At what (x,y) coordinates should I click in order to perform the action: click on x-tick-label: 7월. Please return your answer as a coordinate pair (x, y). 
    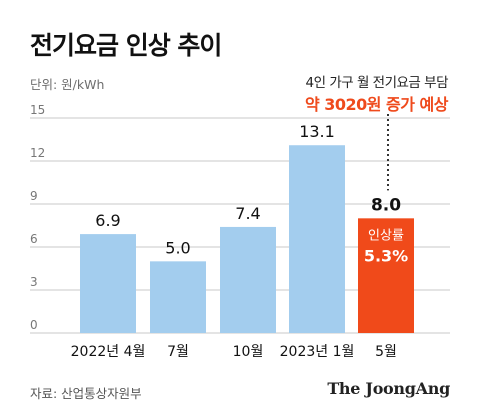
    Looking at the image, I should click on (178, 352).